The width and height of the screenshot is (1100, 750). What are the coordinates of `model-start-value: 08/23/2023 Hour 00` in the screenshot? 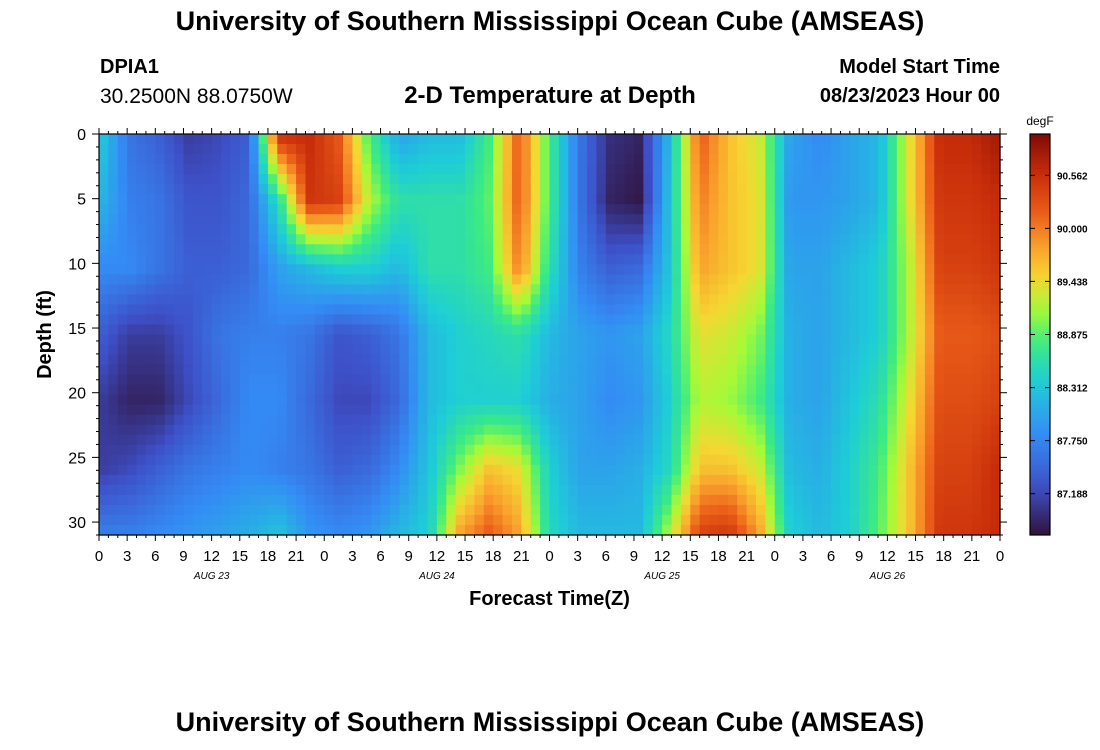 It's located at (909, 96).